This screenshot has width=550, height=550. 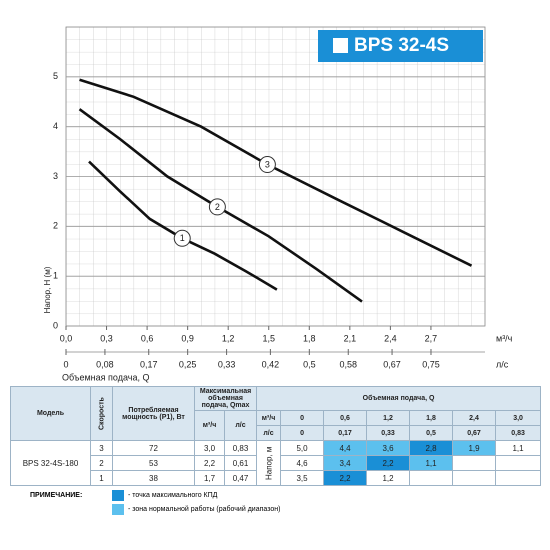 I want to click on cell: 1,7, so click(x=209, y=478).